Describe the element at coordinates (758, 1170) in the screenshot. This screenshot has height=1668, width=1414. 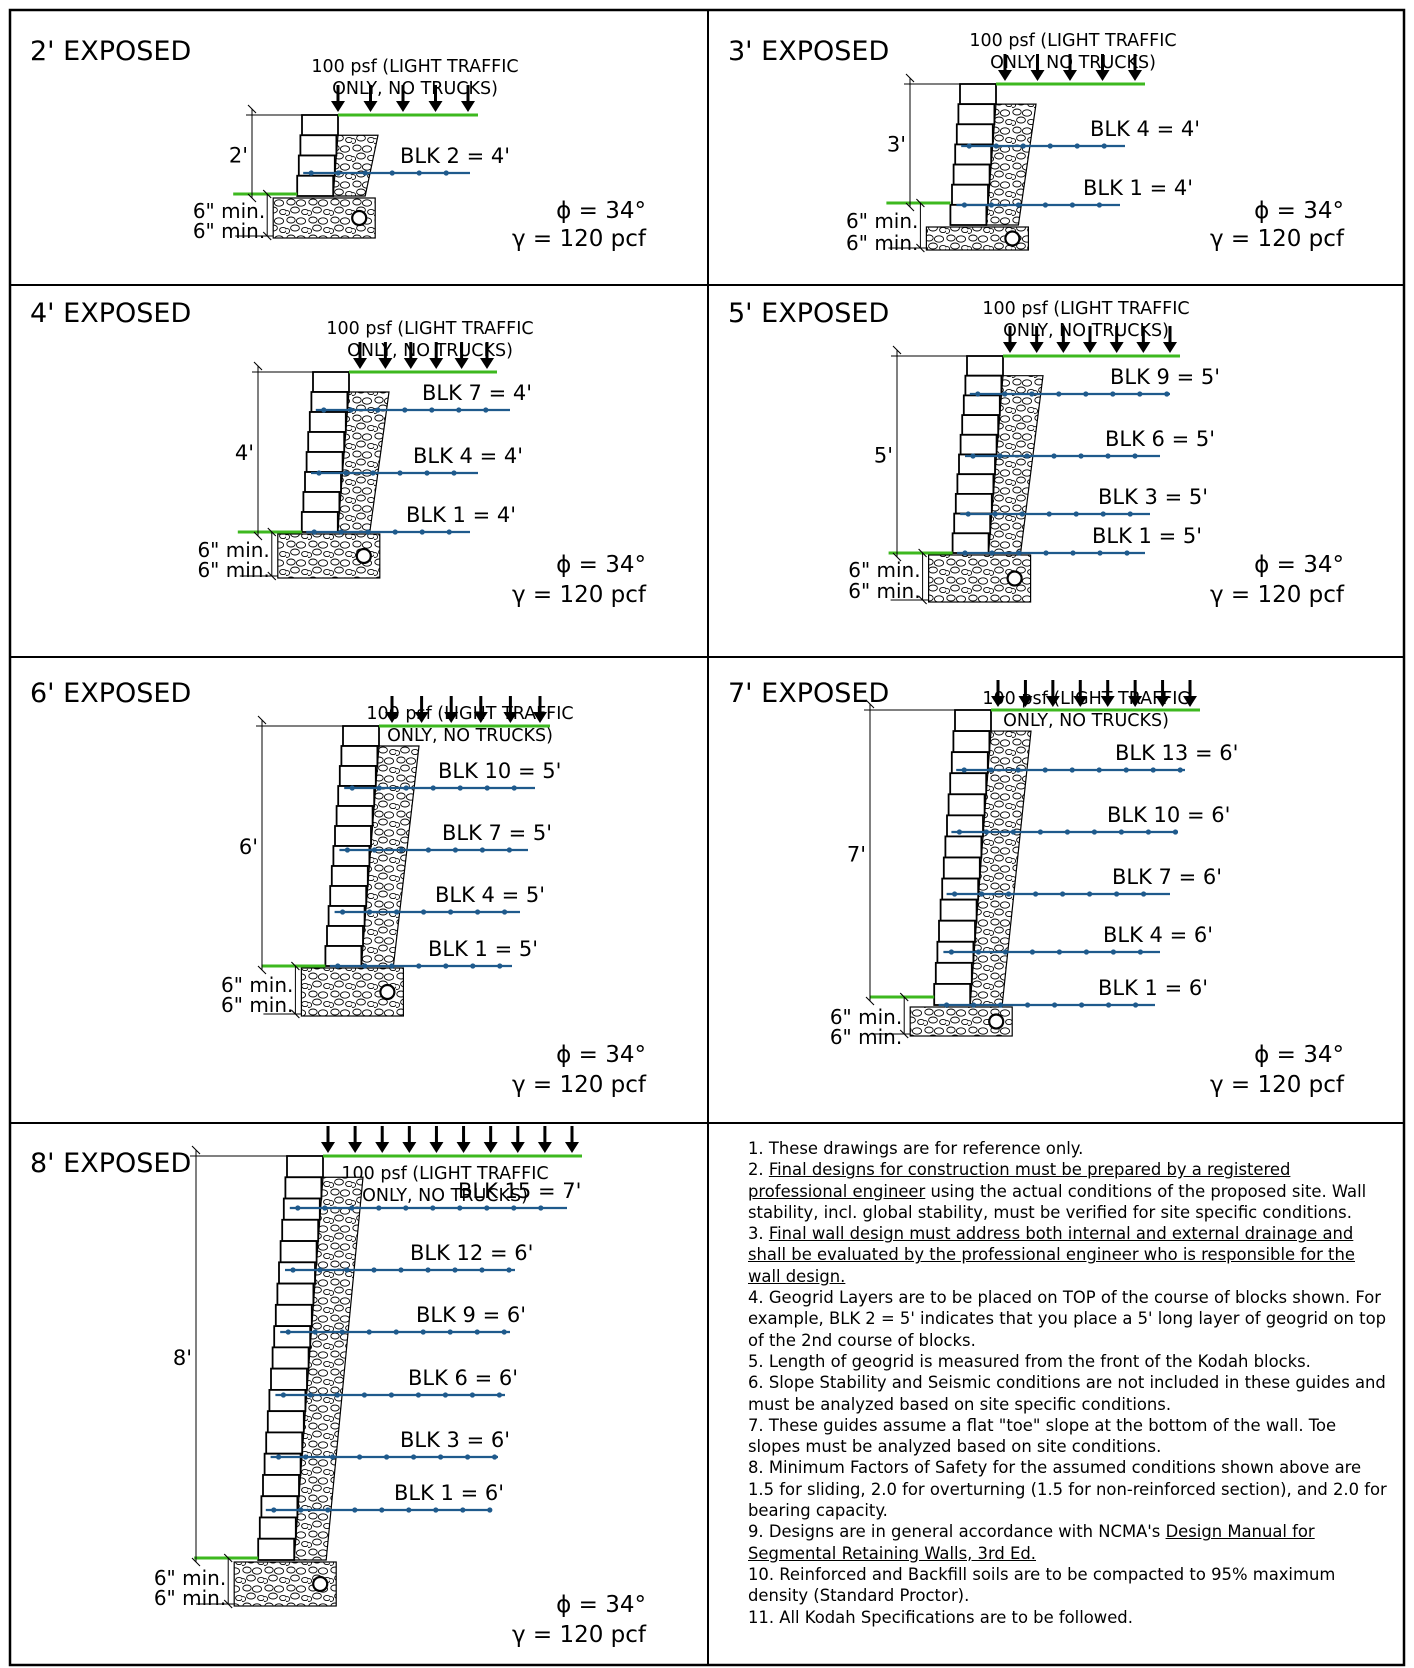
I see `note-text: 2.` at that location.